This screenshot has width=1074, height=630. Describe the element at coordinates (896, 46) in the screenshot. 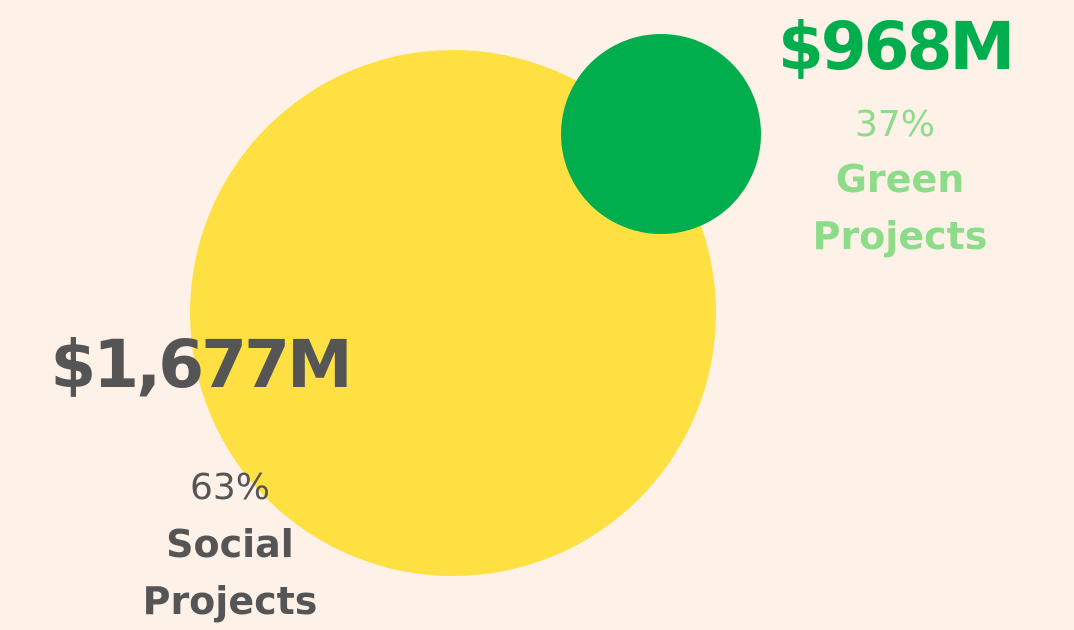

I see `value-label: $968M` at that location.